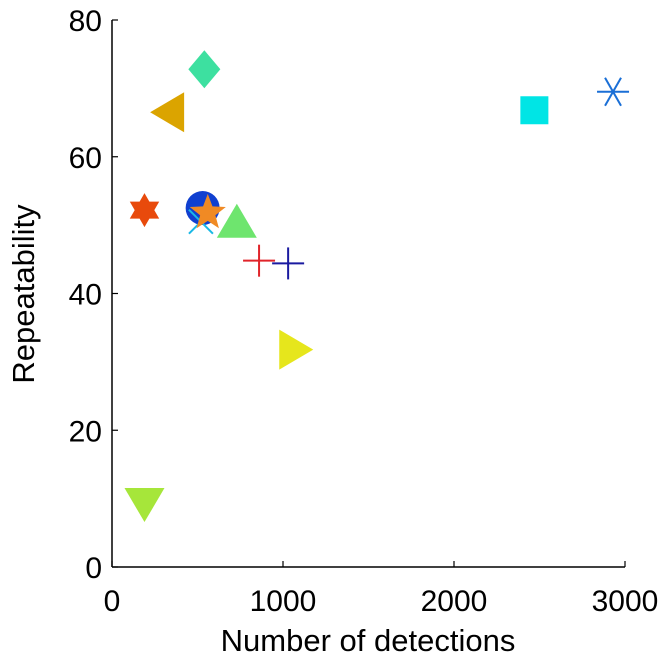  I want to click on data-point-triangle-left, so click(167, 112).